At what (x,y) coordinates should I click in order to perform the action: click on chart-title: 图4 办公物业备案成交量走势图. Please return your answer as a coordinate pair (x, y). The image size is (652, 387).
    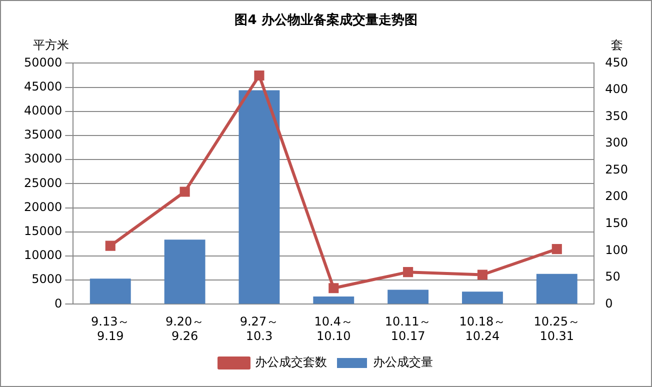
    Looking at the image, I should click on (326, 20).